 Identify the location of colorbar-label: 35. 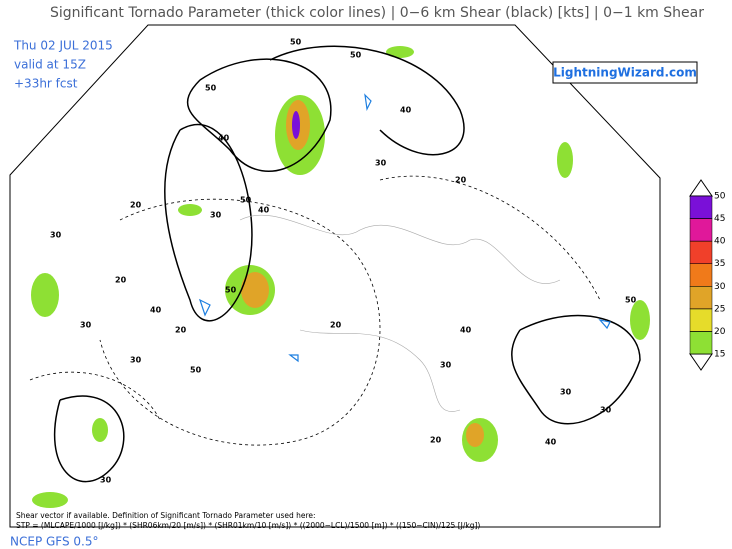
(719, 264).